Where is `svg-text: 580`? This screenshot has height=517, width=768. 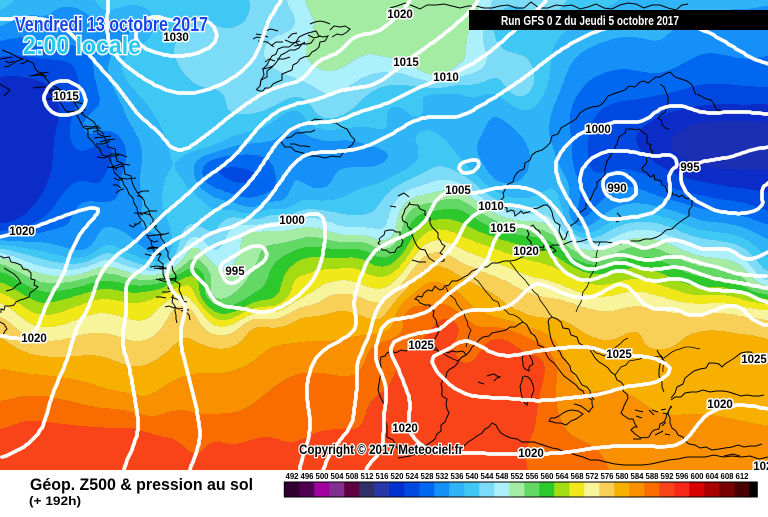
svg-text: 580 is located at coordinates (622, 476).